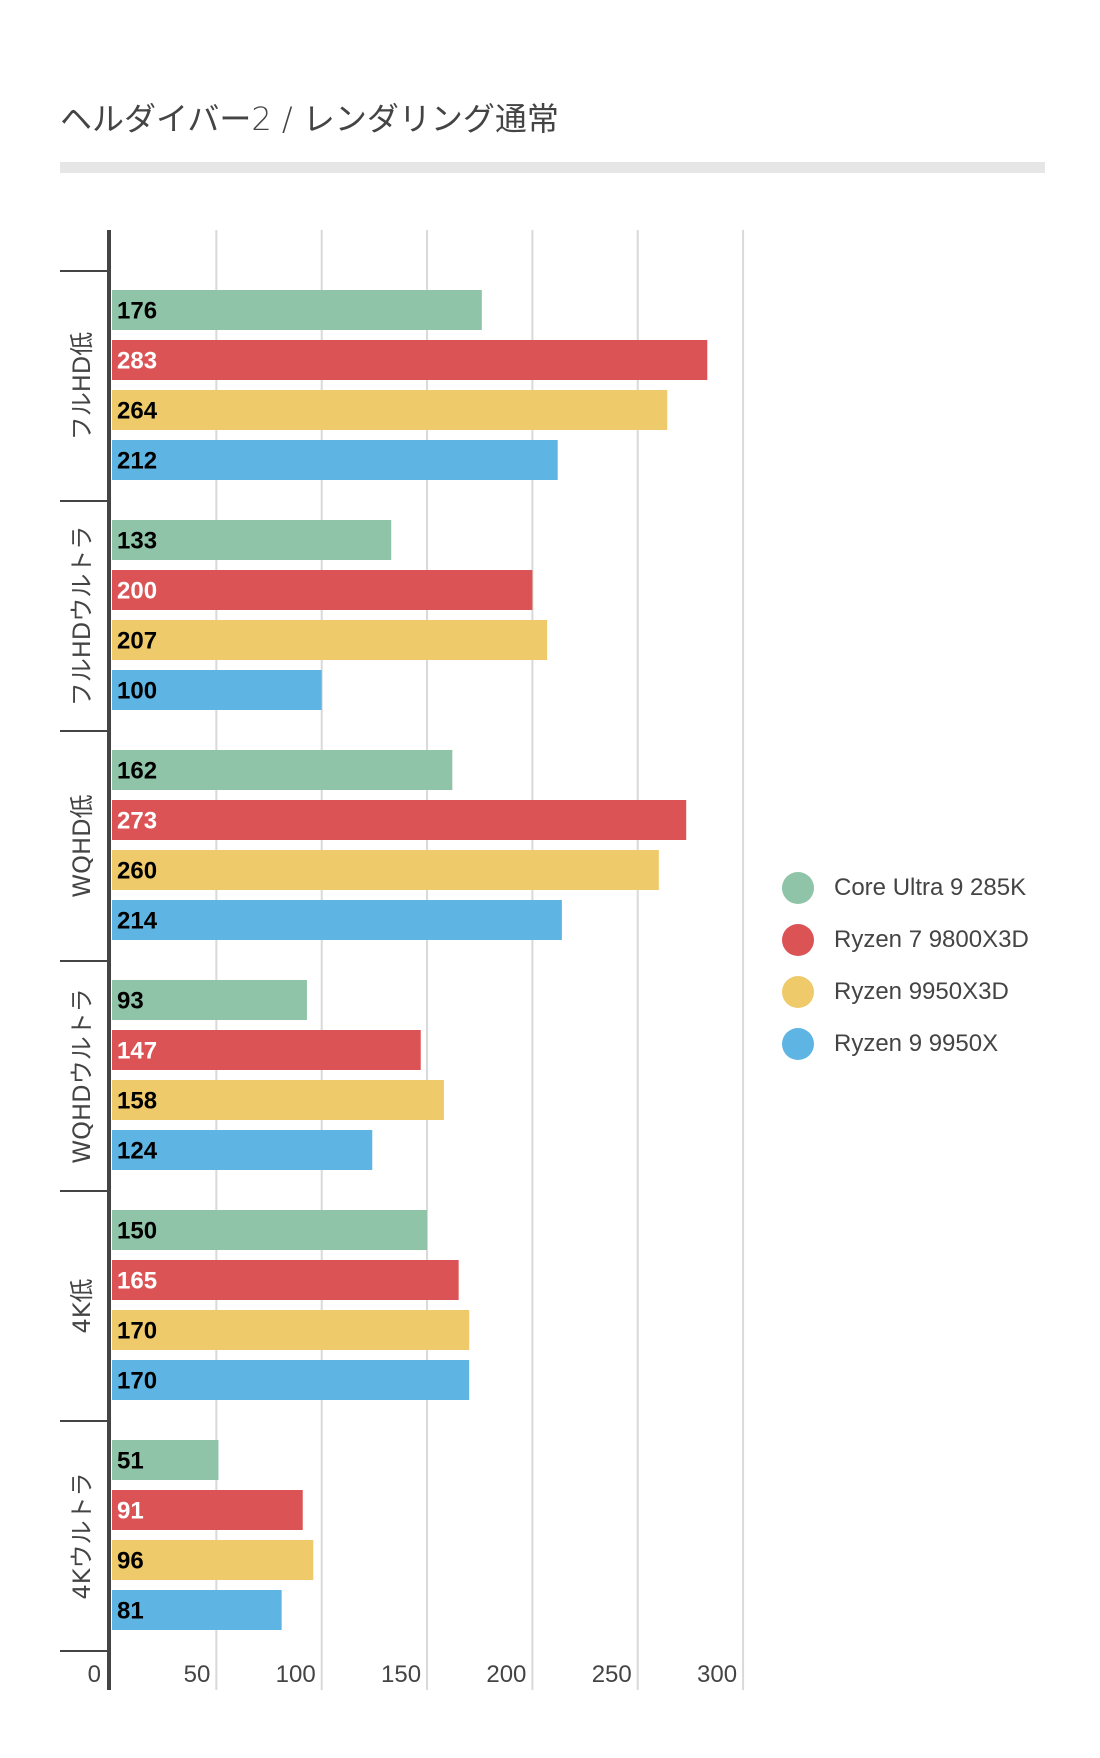  What do you see at coordinates (85, 960) in the screenshot?
I see `y-axis` at bounding box center [85, 960].